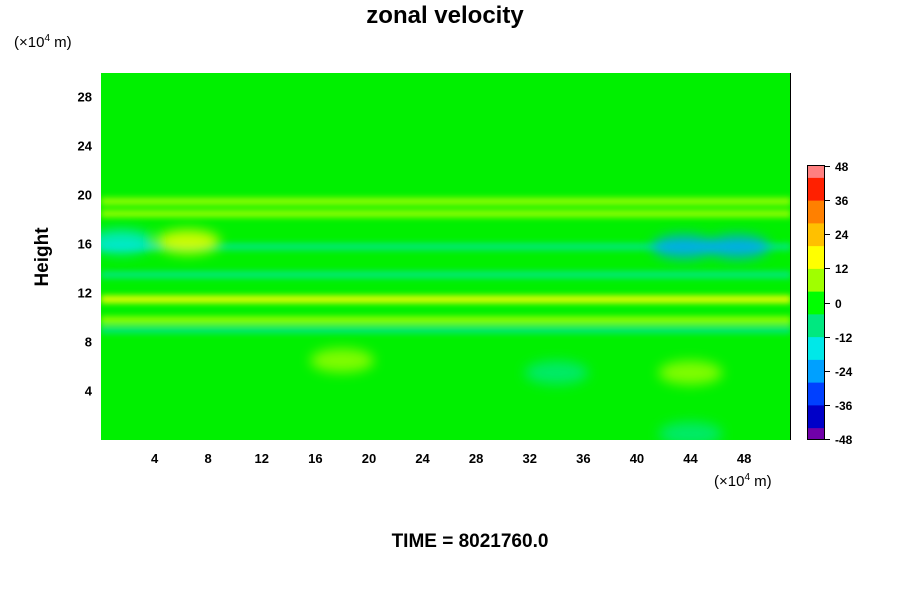 The height and width of the screenshot is (600, 900). I want to click on colorbar-gradient, so click(816, 303).